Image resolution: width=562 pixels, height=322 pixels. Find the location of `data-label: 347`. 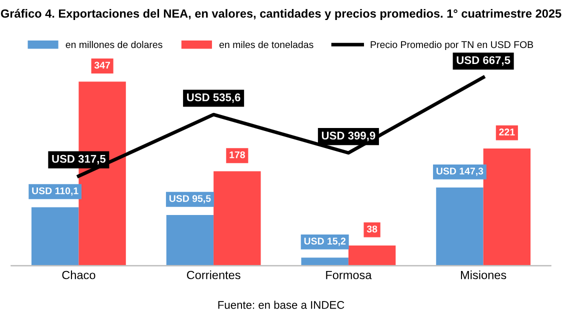

data-label: 347 is located at coordinates (102, 65).